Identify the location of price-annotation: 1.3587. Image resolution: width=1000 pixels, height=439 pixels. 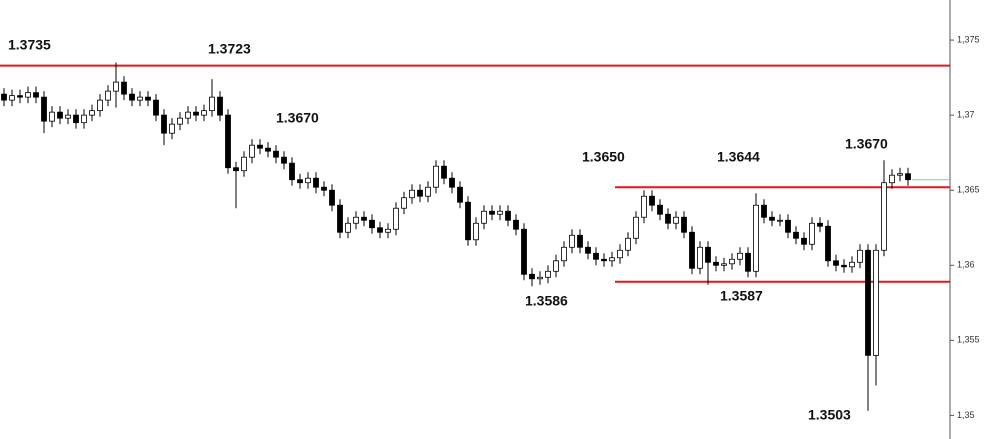
(741, 296).